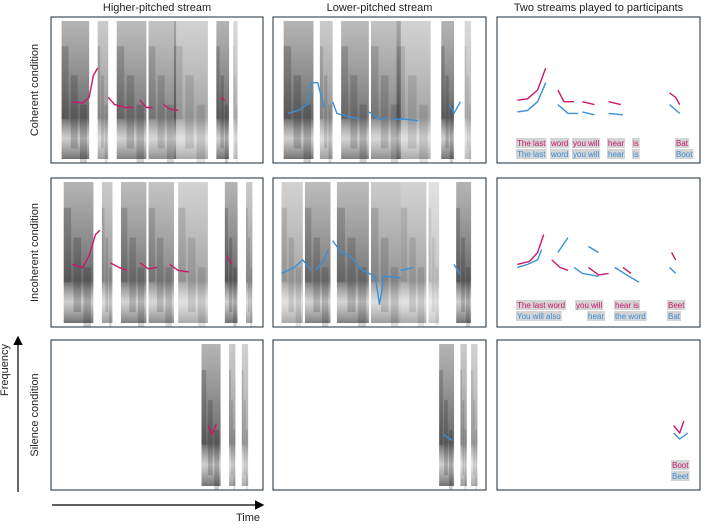 The image size is (709, 530). What do you see at coordinates (674, 316) in the screenshot?
I see `word-label: Bat` at bounding box center [674, 316].